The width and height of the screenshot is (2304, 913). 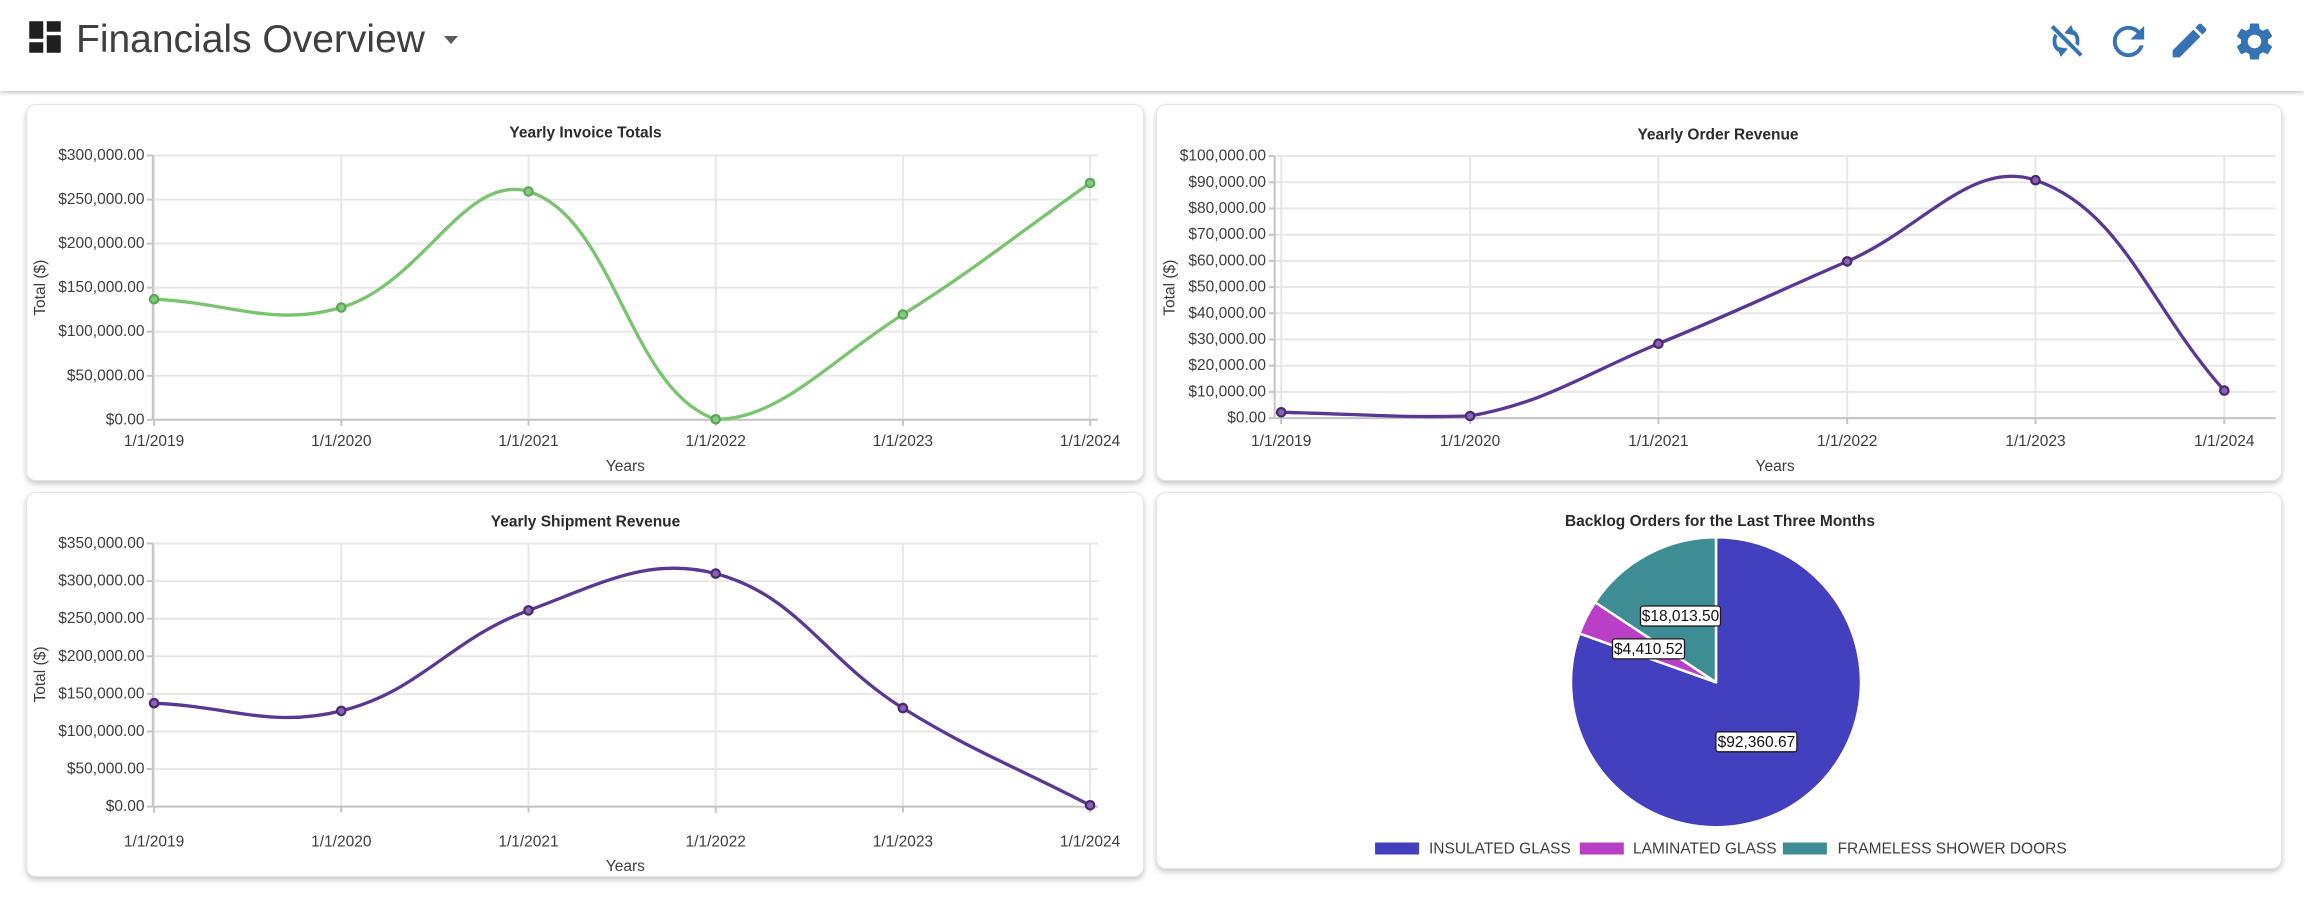 What do you see at coordinates (1720, 521) in the screenshot?
I see `svg-text:Backlog Orders for the Last Th: Backlog Orders for the Last Three Months` at bounding box center [1720, 521].